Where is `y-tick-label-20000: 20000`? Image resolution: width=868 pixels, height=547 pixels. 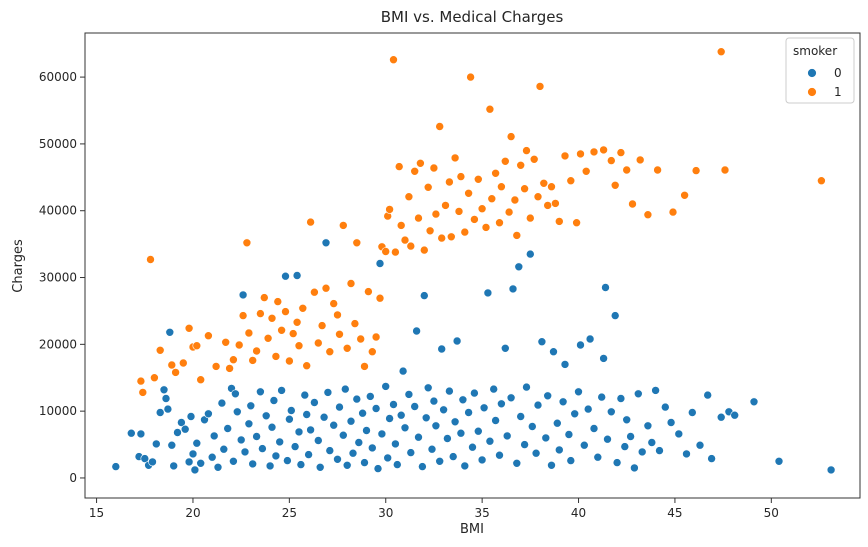 y-tick-label-20000: 20000 is located at coordinates (58, 344).